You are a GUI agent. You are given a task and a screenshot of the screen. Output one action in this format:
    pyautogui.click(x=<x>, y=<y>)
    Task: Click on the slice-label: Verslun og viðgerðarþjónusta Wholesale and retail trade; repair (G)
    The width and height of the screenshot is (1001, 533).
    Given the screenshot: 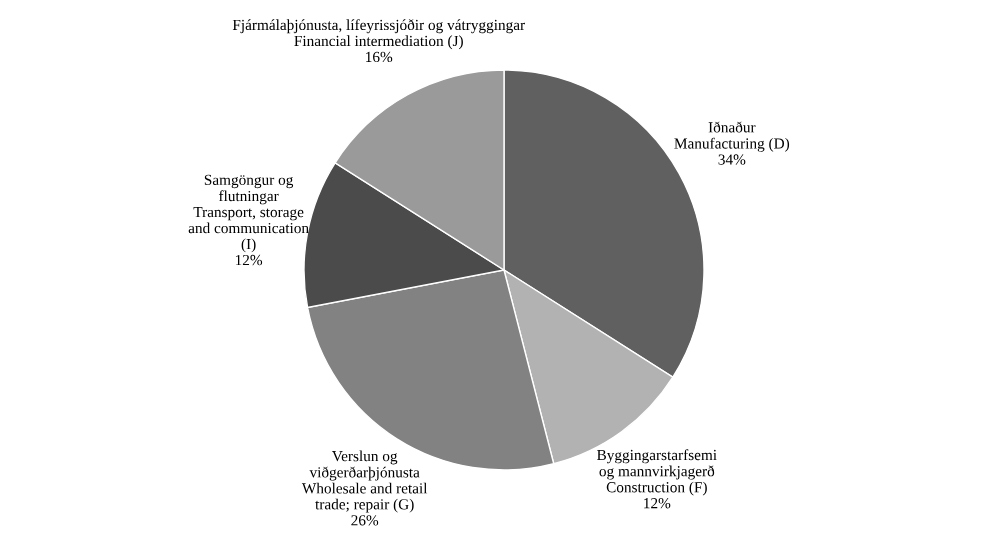 What is the action you would take?
    pyautogui.click(x=364, y=481)
    